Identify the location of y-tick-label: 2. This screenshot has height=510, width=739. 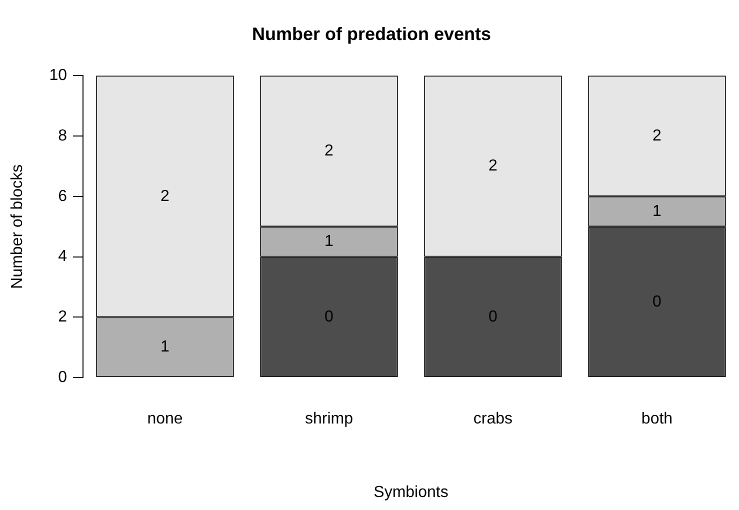
(63, 317).